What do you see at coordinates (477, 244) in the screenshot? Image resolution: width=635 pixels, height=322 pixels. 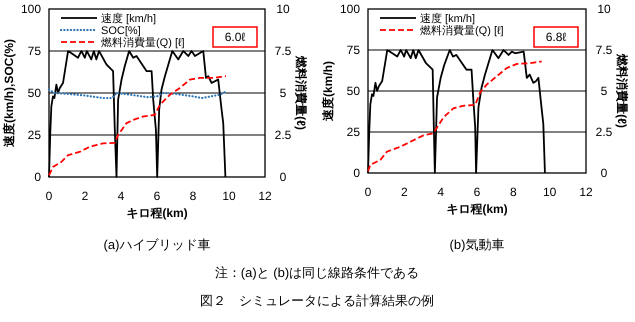 I see `text: (b)気動車` at bounding box center [477, 244].